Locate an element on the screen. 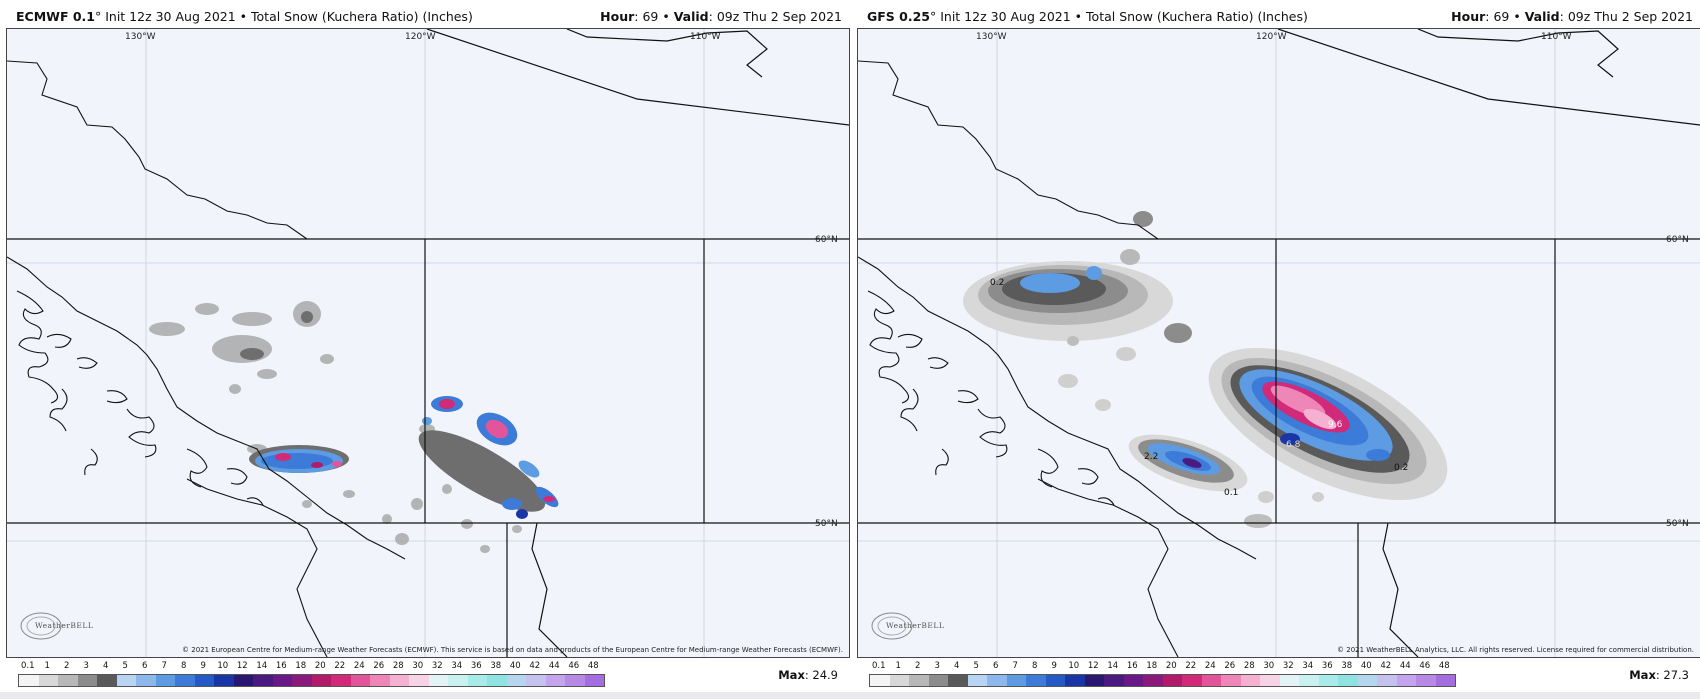  lat-label-60n: 60°N is located at coordinates (826, 240).